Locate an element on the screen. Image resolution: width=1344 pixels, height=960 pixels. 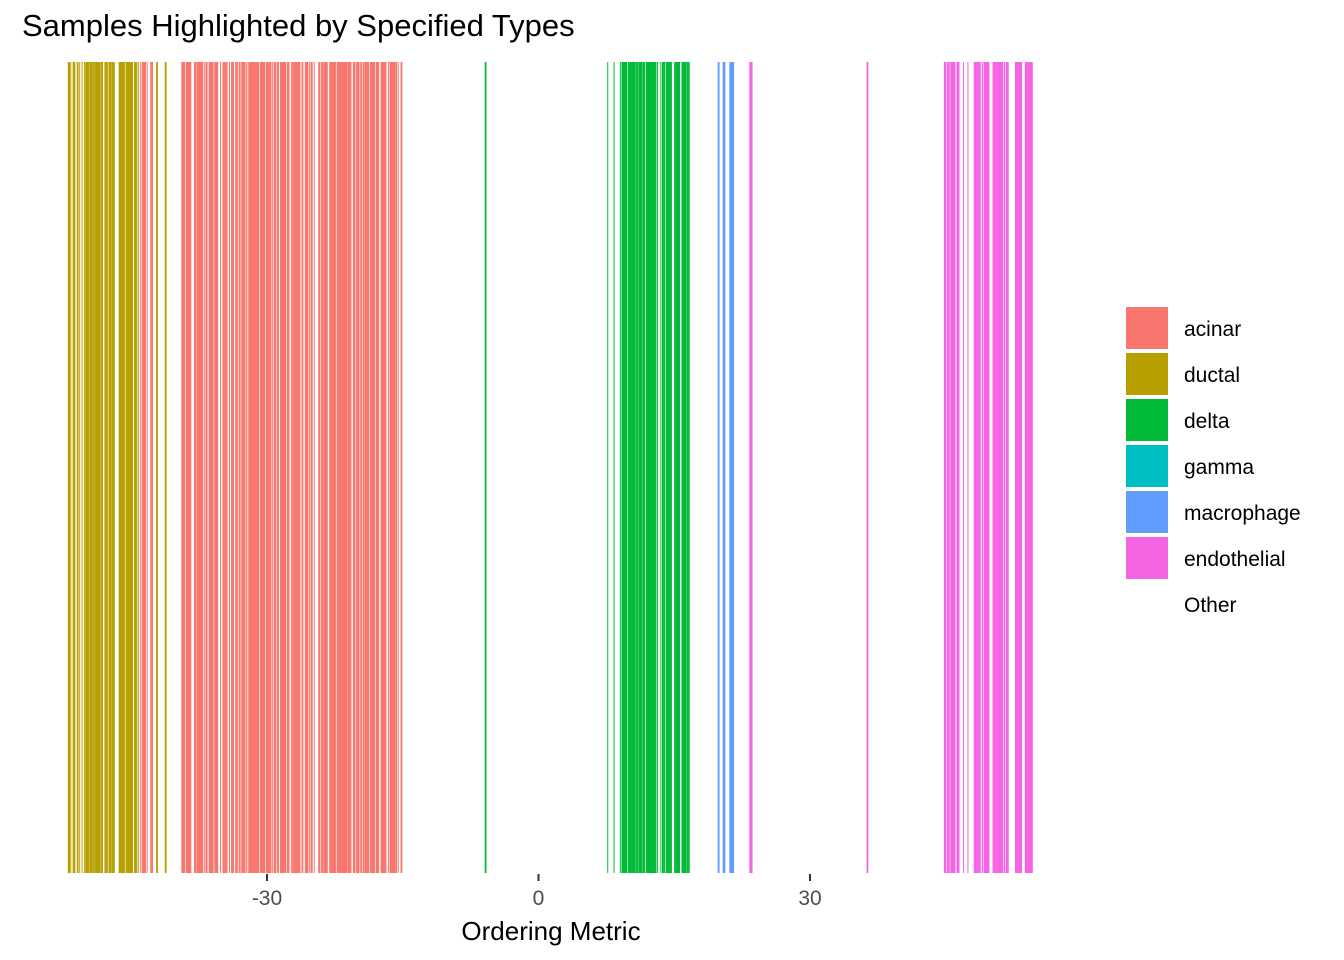
legend-item-delta: delta is located at coordinates (1231, 421).